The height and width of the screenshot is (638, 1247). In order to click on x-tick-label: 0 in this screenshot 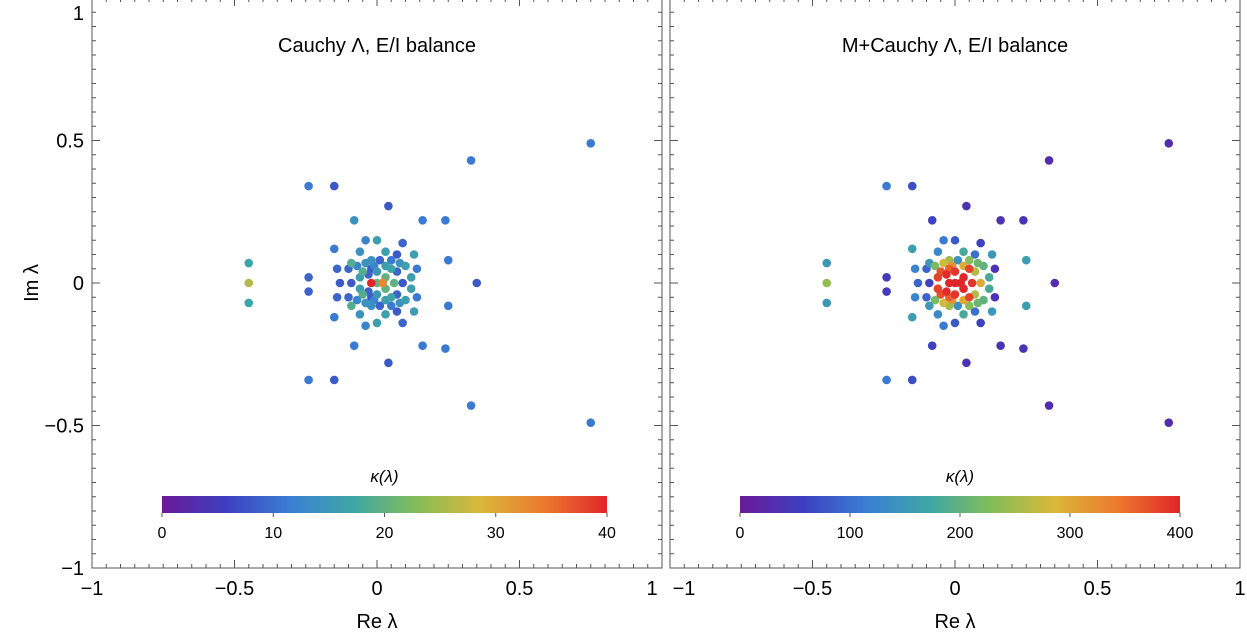, I will do `click(954, 589)`.